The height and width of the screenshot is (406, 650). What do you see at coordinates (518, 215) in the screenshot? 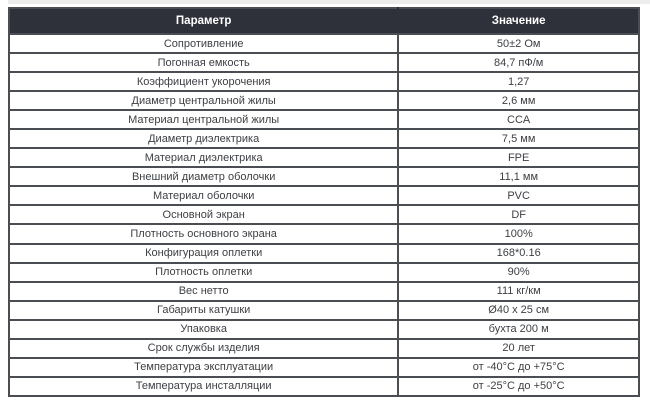
I see `value-cell: DF` at bounding box center [518, 215].